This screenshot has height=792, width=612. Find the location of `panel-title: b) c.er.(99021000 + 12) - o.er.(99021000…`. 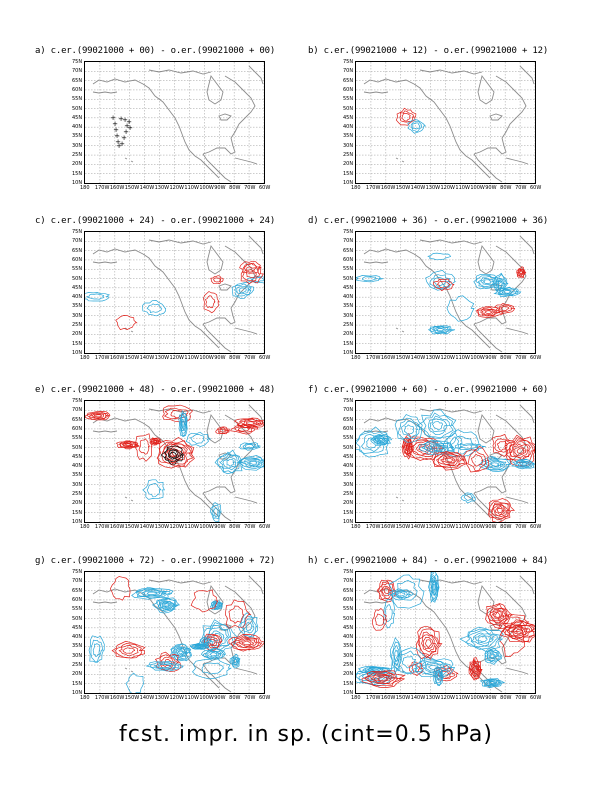

panel-title: b) c.er.(99021000 + 12) - o.er.(99021000… is located at coordinates (428, 51).